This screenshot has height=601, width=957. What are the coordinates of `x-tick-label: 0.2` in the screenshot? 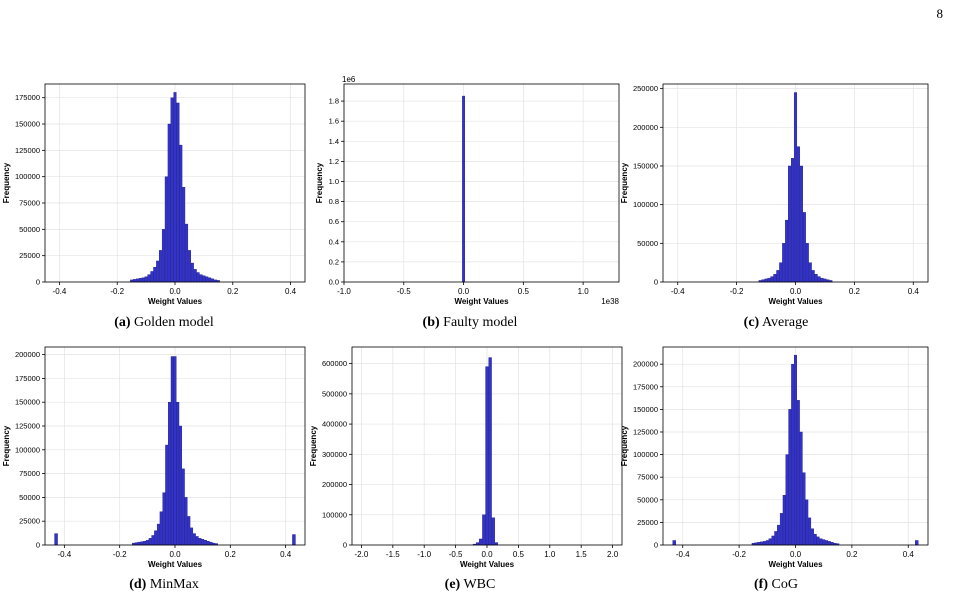 It's located at (855, 291).